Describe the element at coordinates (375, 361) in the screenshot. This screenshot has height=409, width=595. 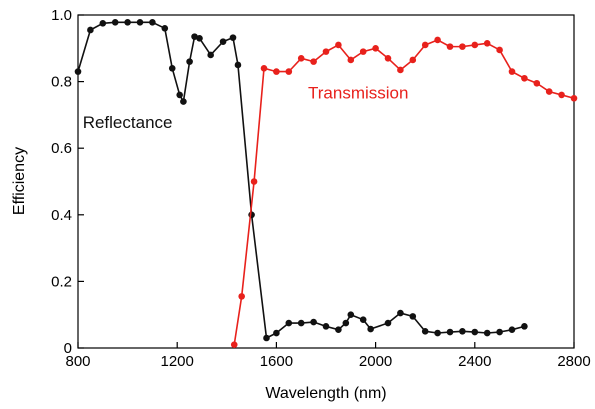
I see `x-tick-label: 2000` at that location.